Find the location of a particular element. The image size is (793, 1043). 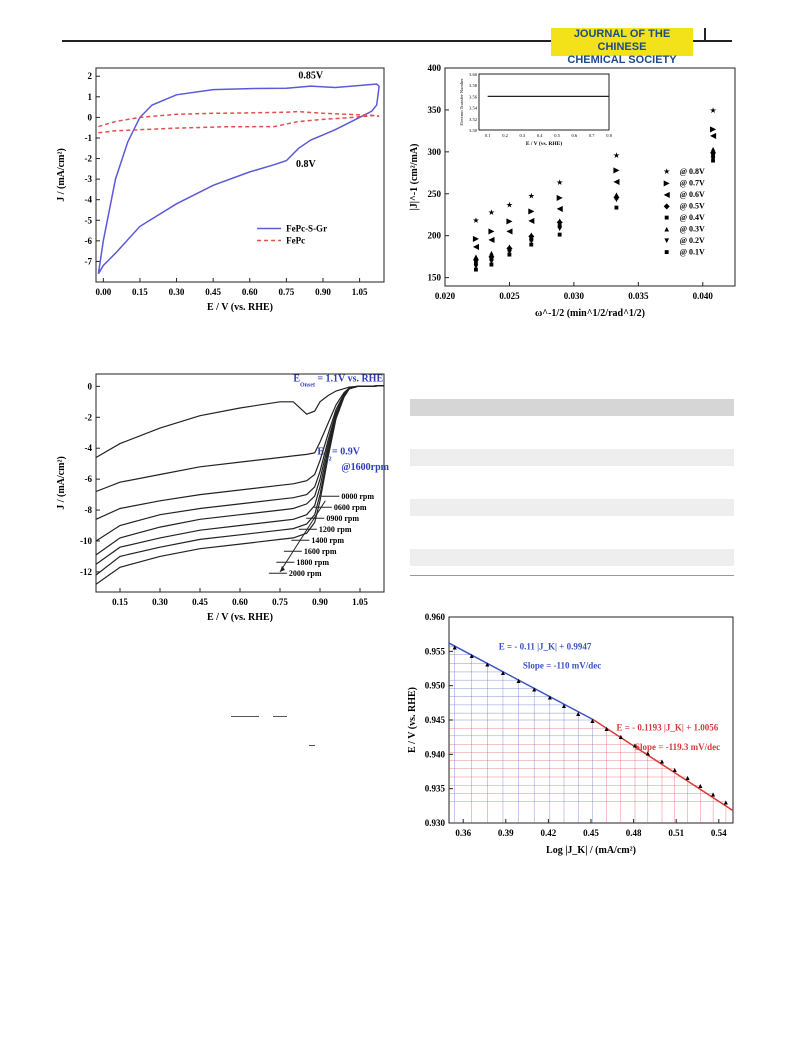

legend-label: @ 0.1V is located at coordinates (692, 252).